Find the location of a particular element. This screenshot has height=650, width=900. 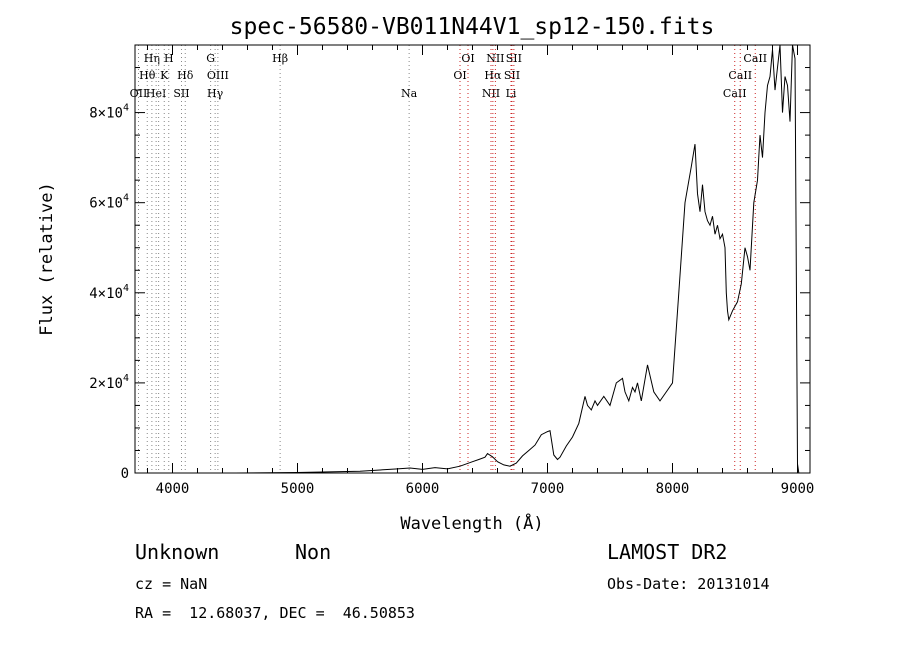

observation-date: Obs-Date: 20131014 is located at coordinates (688, 584).